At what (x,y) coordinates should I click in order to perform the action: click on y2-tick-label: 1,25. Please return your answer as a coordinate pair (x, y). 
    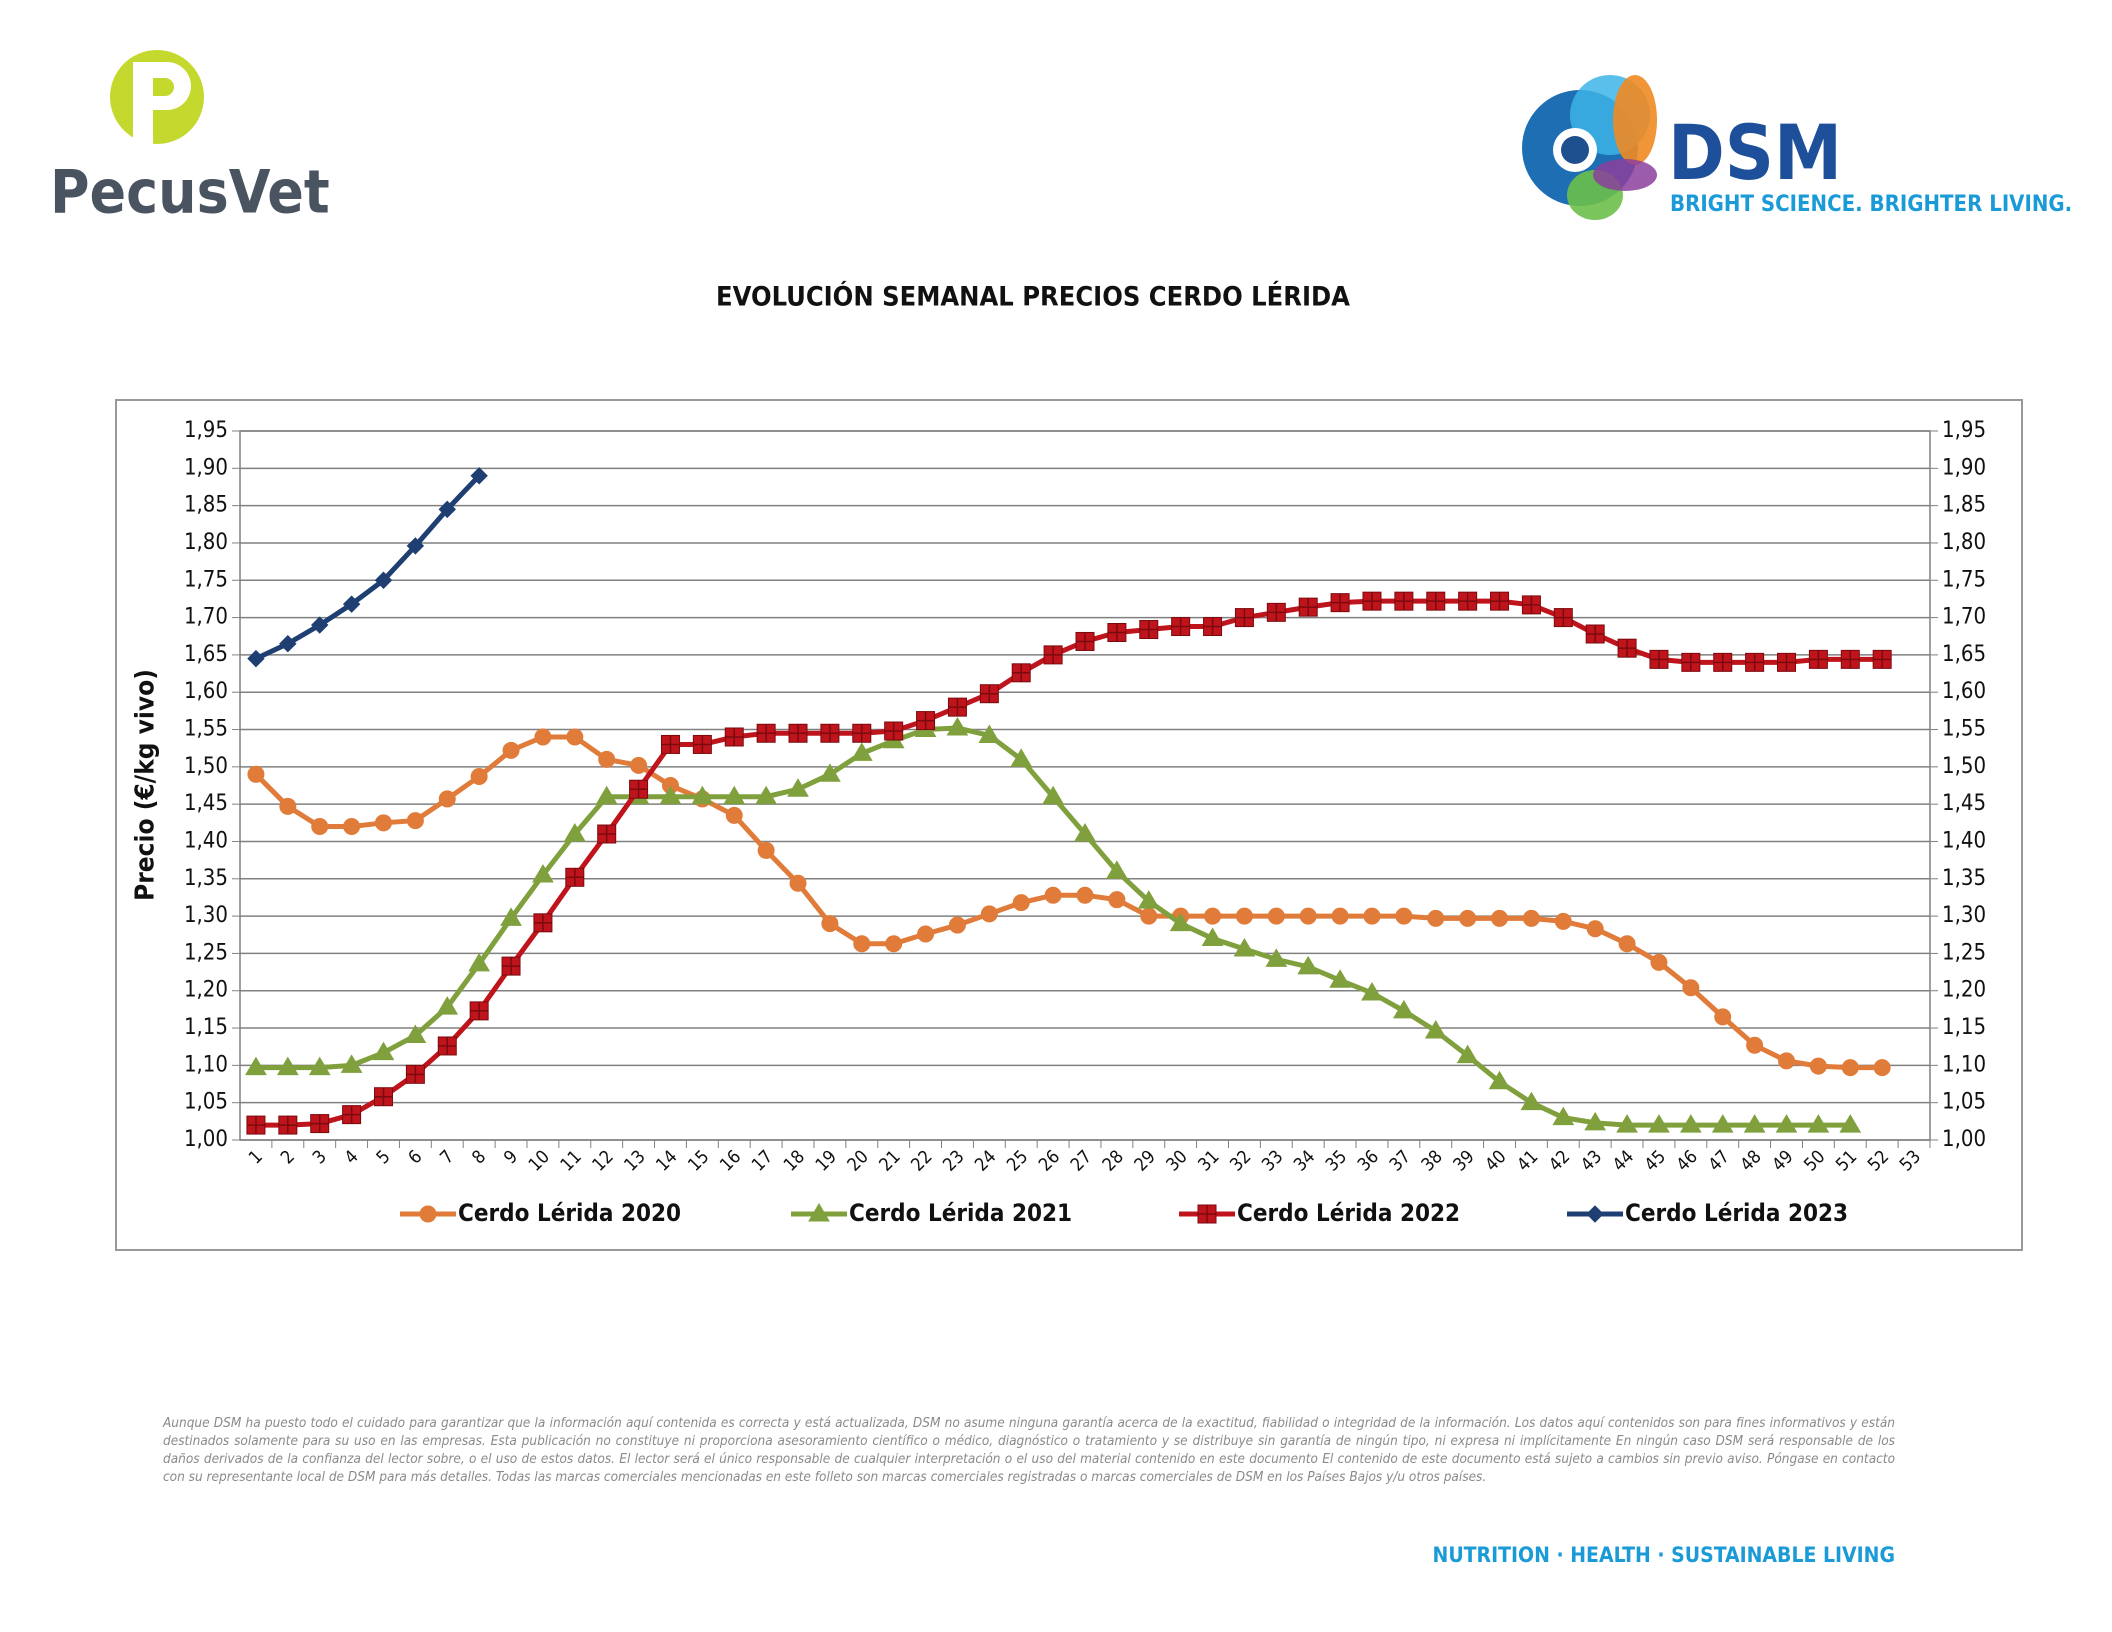
    Looking at the image, I should click on (1964, 952).